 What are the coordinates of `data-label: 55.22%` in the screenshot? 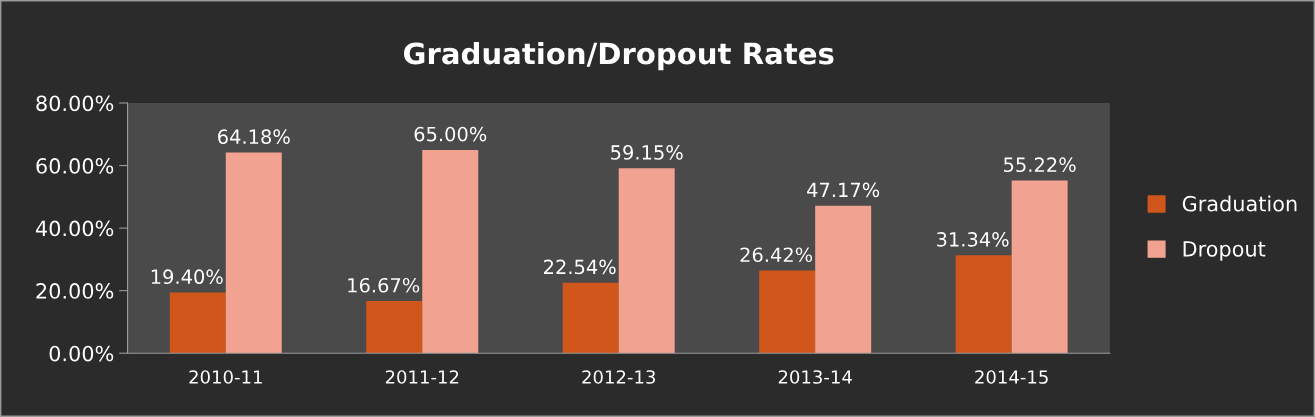 It's located at (1040, 165).